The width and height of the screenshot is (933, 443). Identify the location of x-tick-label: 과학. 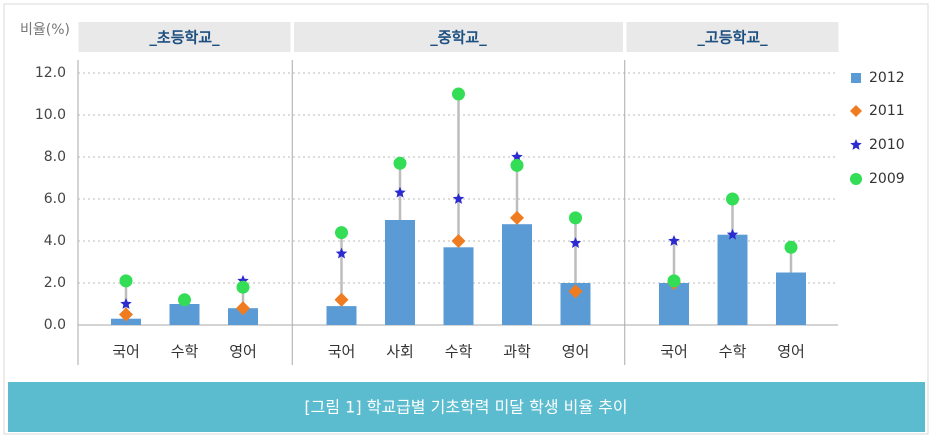
(517, 352).